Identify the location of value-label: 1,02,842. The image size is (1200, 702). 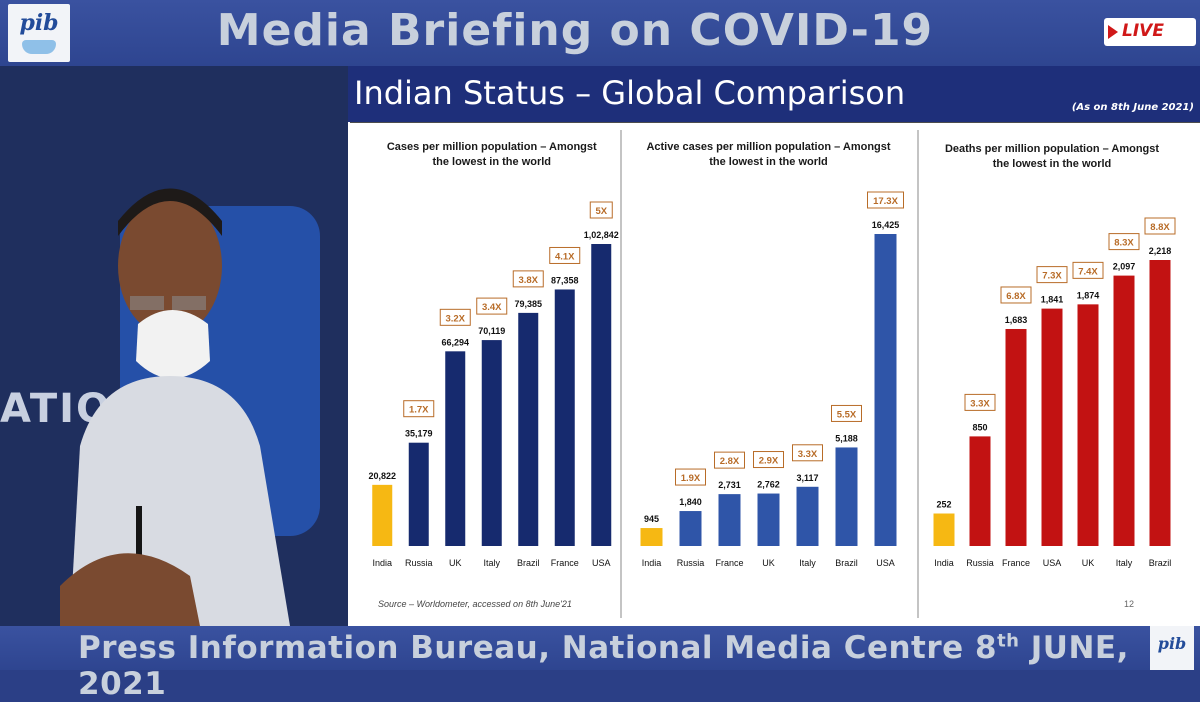
(601, 235).